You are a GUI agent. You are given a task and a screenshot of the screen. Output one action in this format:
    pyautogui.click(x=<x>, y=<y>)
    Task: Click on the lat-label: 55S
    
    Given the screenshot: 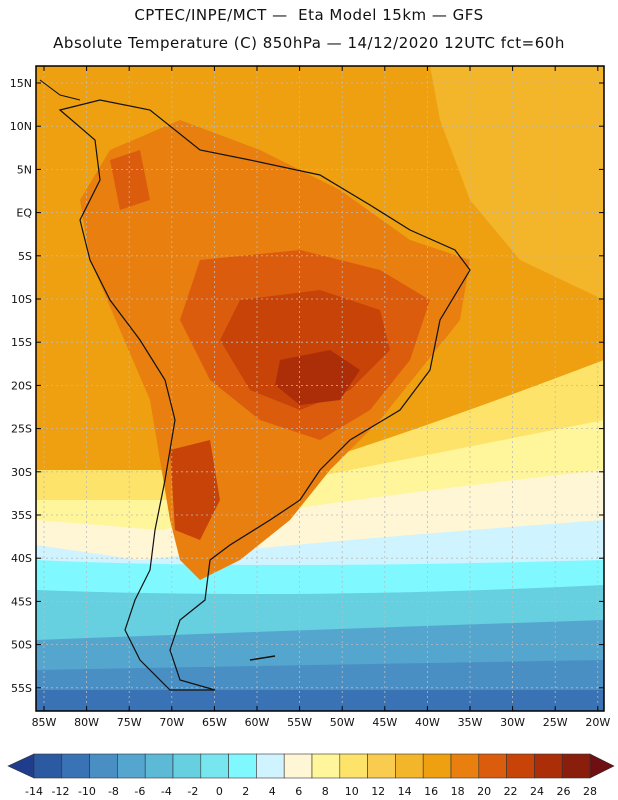 What is the action you would take?
    pyautogui.click(x=21, y=688)
    